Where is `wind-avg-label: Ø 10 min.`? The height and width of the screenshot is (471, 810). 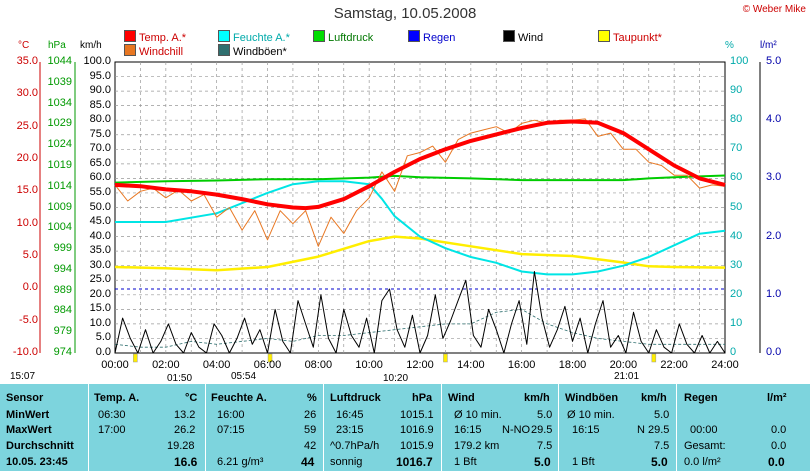 wind-avg-label: Ø 10 min. is located at coordinates (478, 415).